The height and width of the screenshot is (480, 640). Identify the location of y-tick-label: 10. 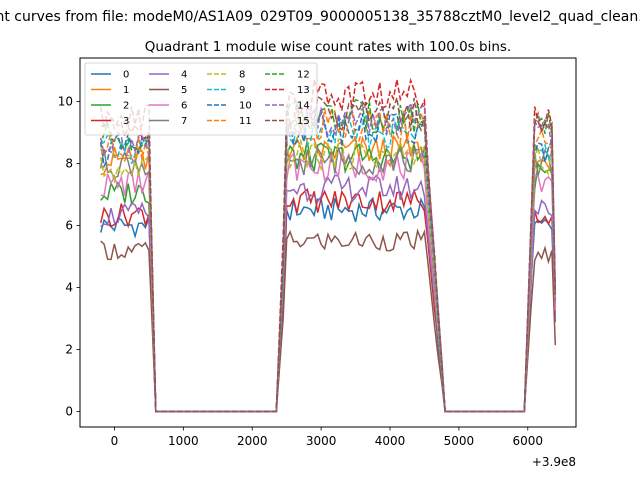
(65, 101).